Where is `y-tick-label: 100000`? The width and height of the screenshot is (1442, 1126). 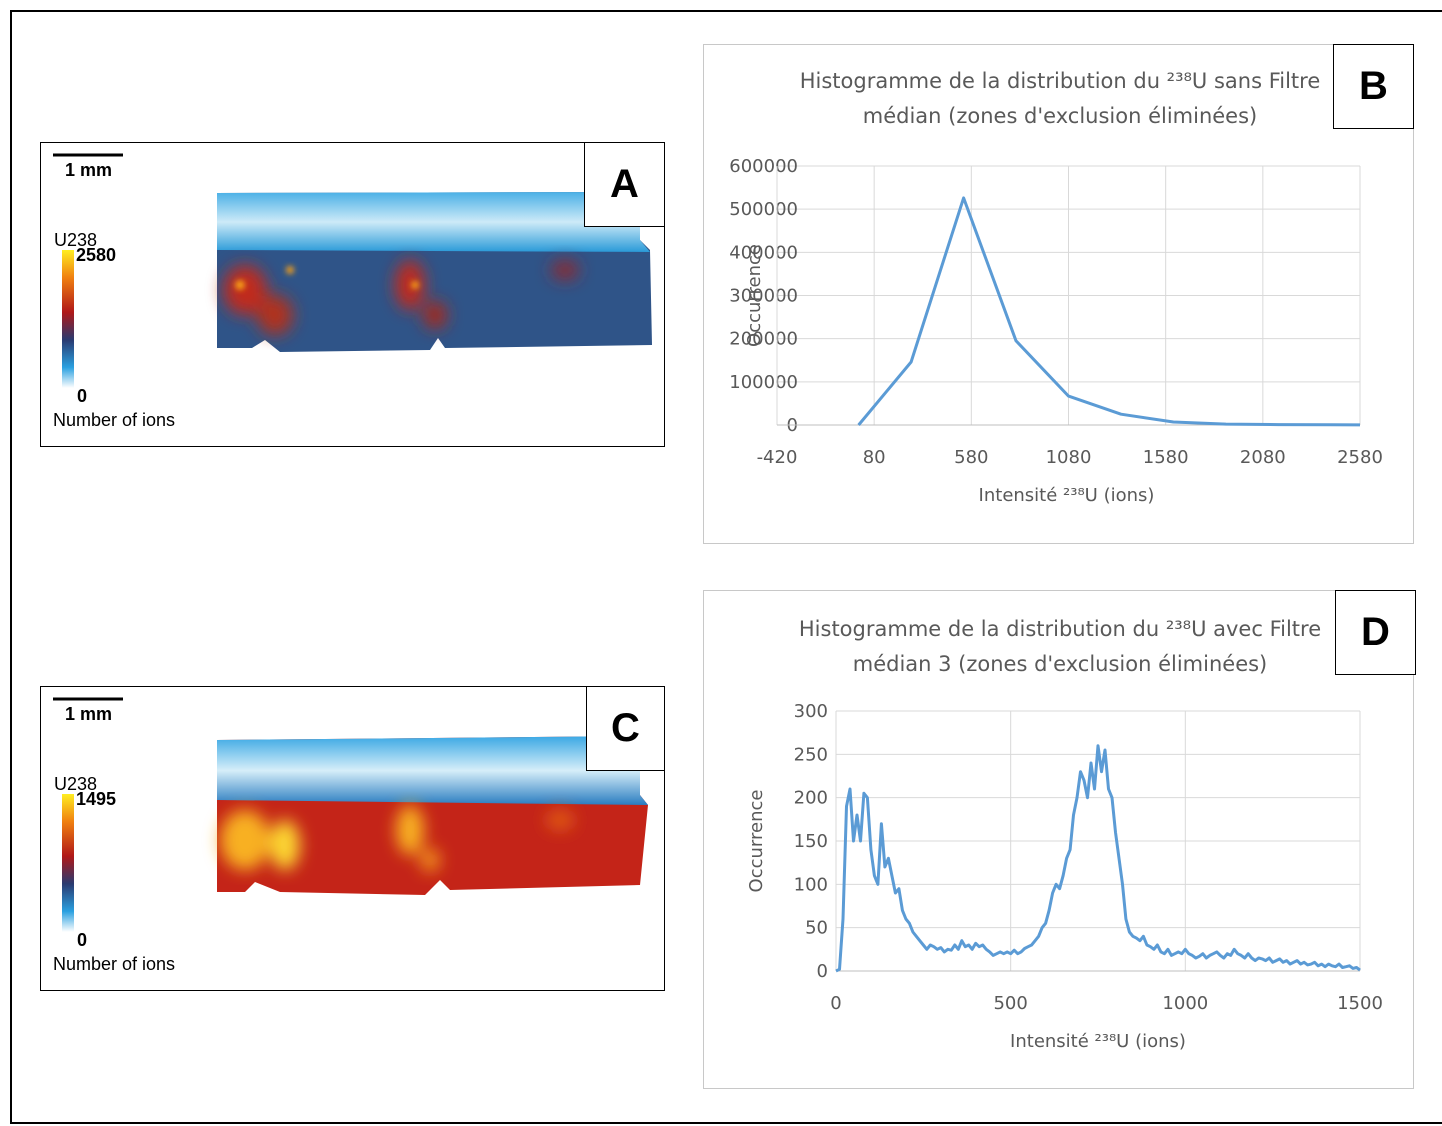
y-tick-label: 100000 is located at coordinates (763, 382).